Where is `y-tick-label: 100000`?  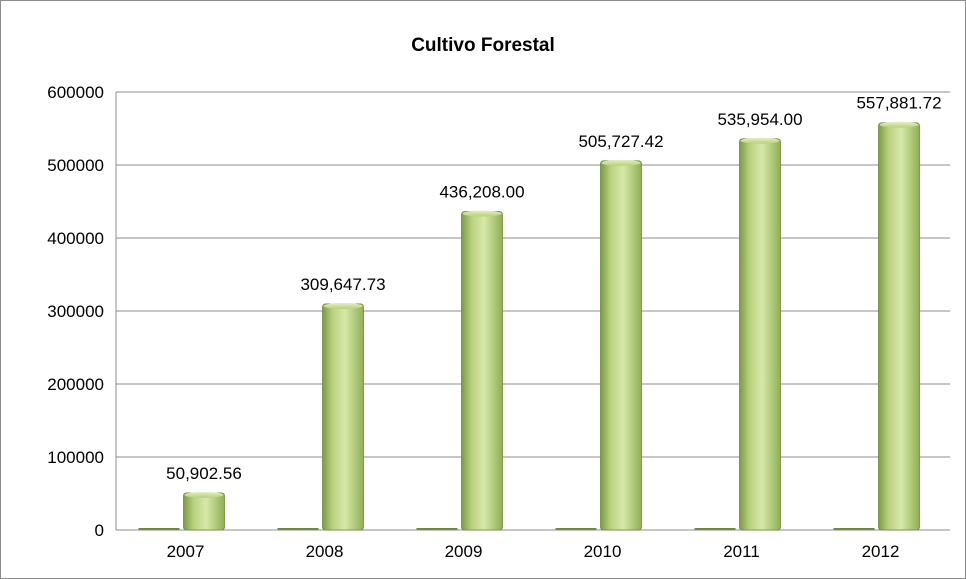 y-tick-label: 100000 is located at coordinates (75, 457).